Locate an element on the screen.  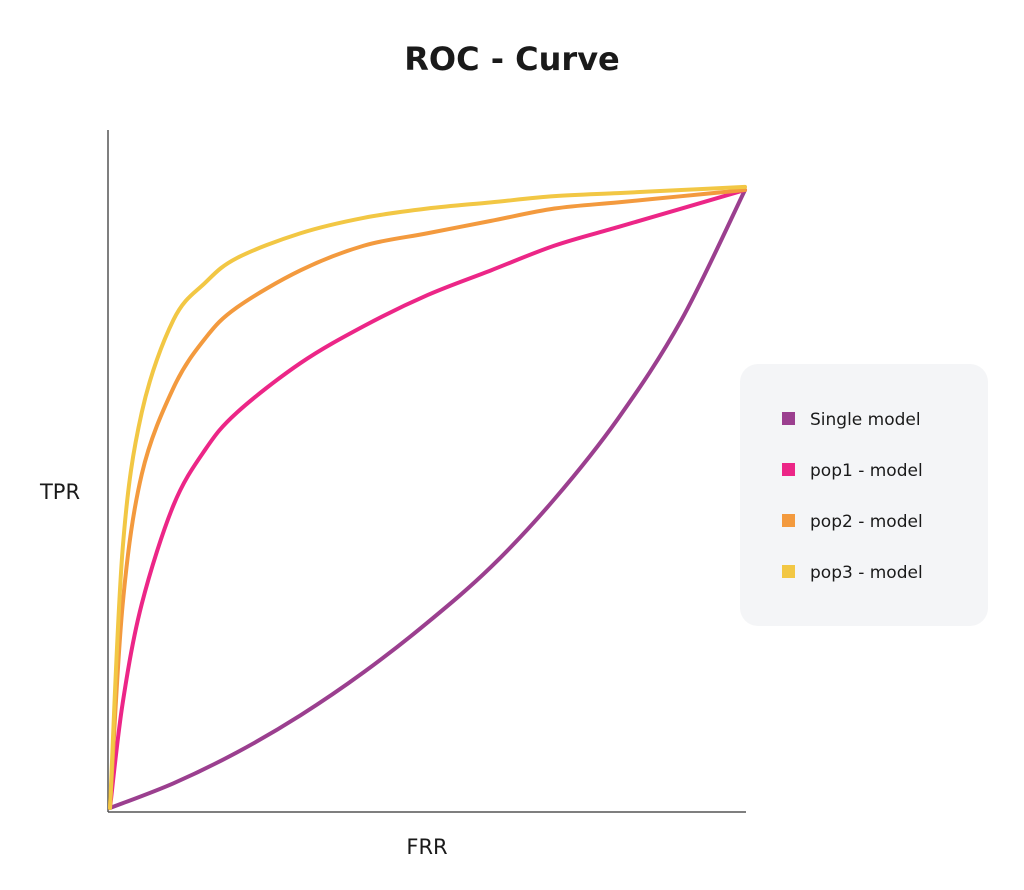
legend-label-2: pop1 - model is located at coordinates (866, 471).